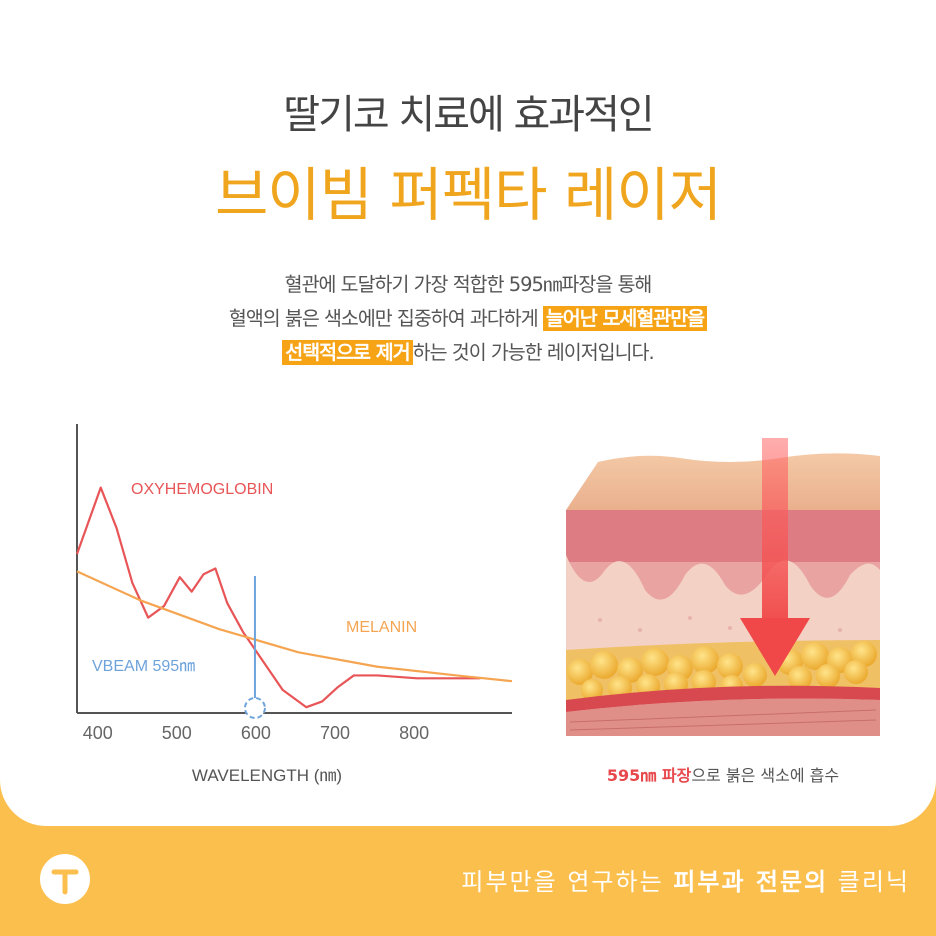 Image resolution: width=936 pixels, height=936 pixels. Describe the element at coordinates (414, 733) in the screenshot. I see `x-tick-label: 800` at that location.